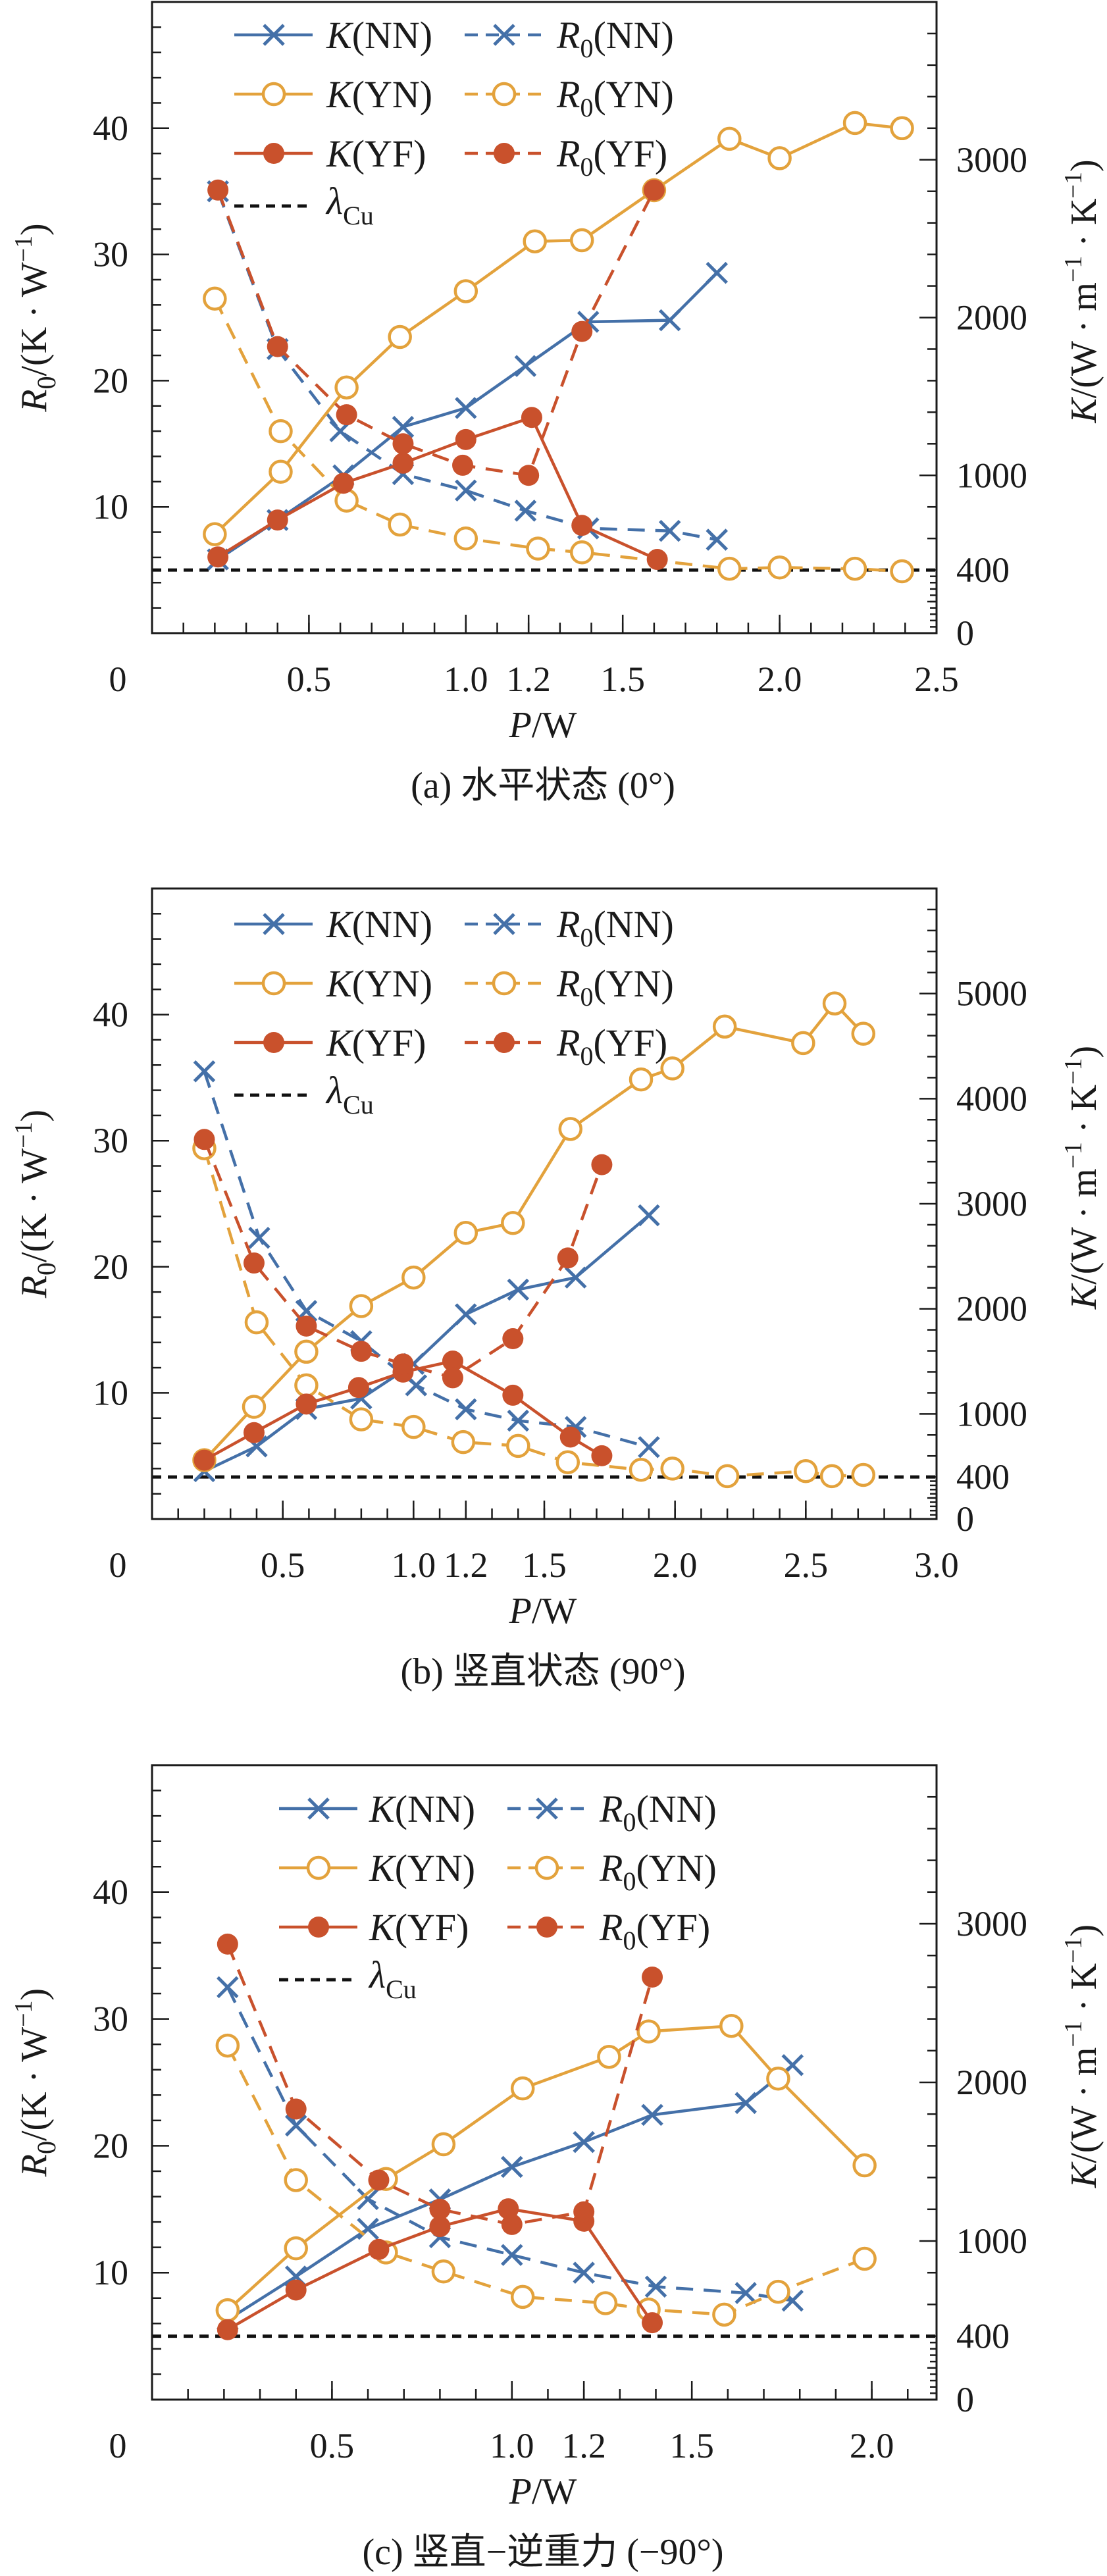 The image size is (1107, 2576). What do you see at coordinates (586, 107) in the screenshot?
I see `legend-sub: 0` at bounding box center [586, 107].